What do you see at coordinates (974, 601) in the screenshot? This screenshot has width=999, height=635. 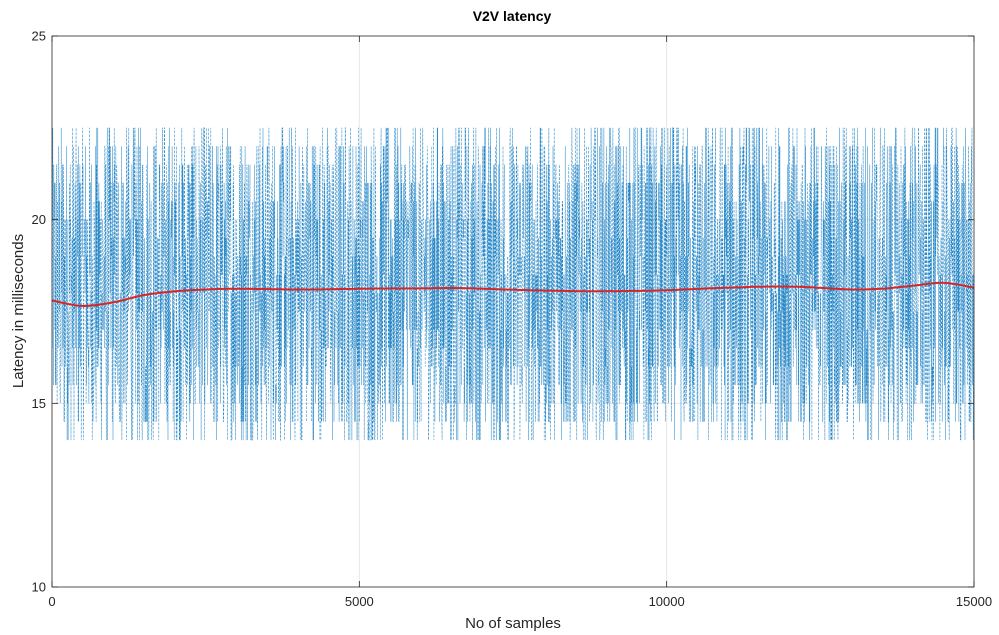 I see `x-tick-label: 15000` at bounding box center [974, 601].